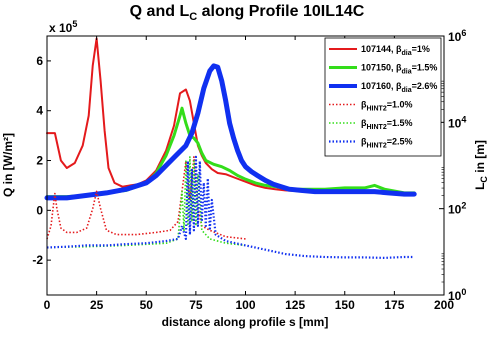 The height and width of the screenshot is (338, 494). What do you see at coordinates (245, 322) in the screenshot?
I see `x-axis-label: distance along profile s [mm]` at bounding box center [245, 322].